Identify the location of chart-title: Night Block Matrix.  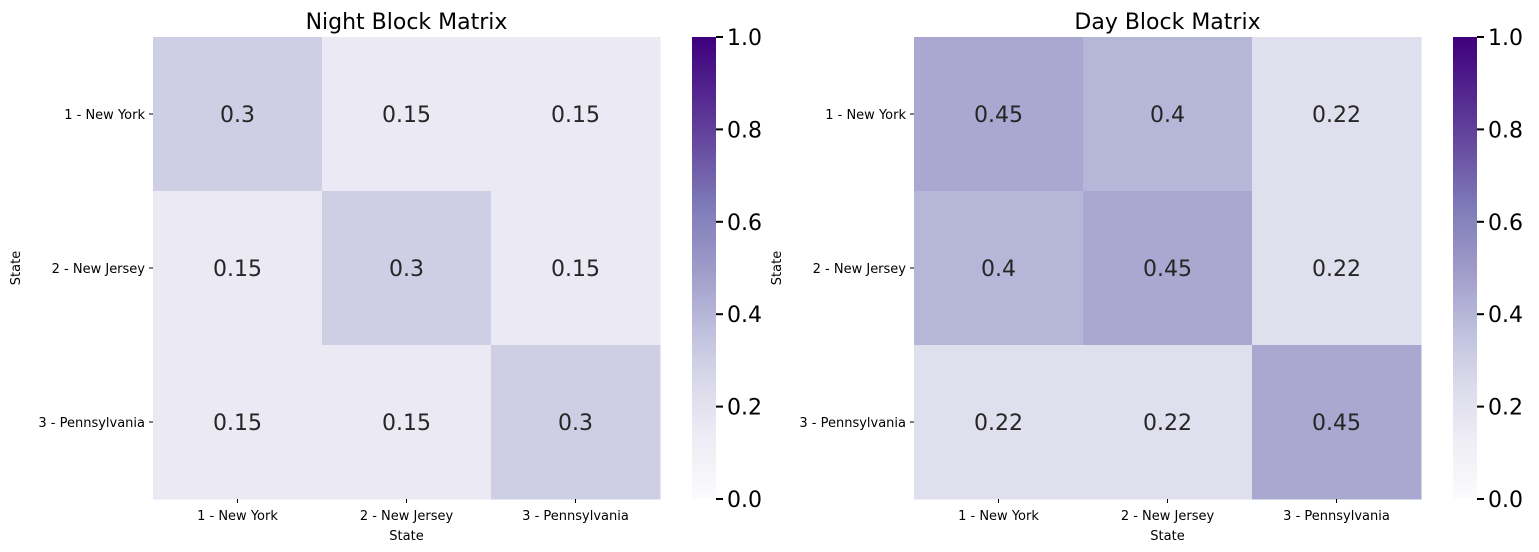
(407, 22).